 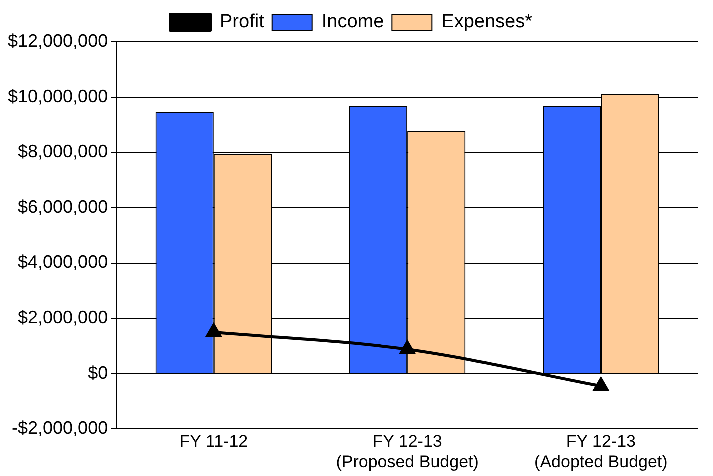 I want to click on x-tick-label: FY 12-13 (Adopted Budget), so click(x=601, y=452).